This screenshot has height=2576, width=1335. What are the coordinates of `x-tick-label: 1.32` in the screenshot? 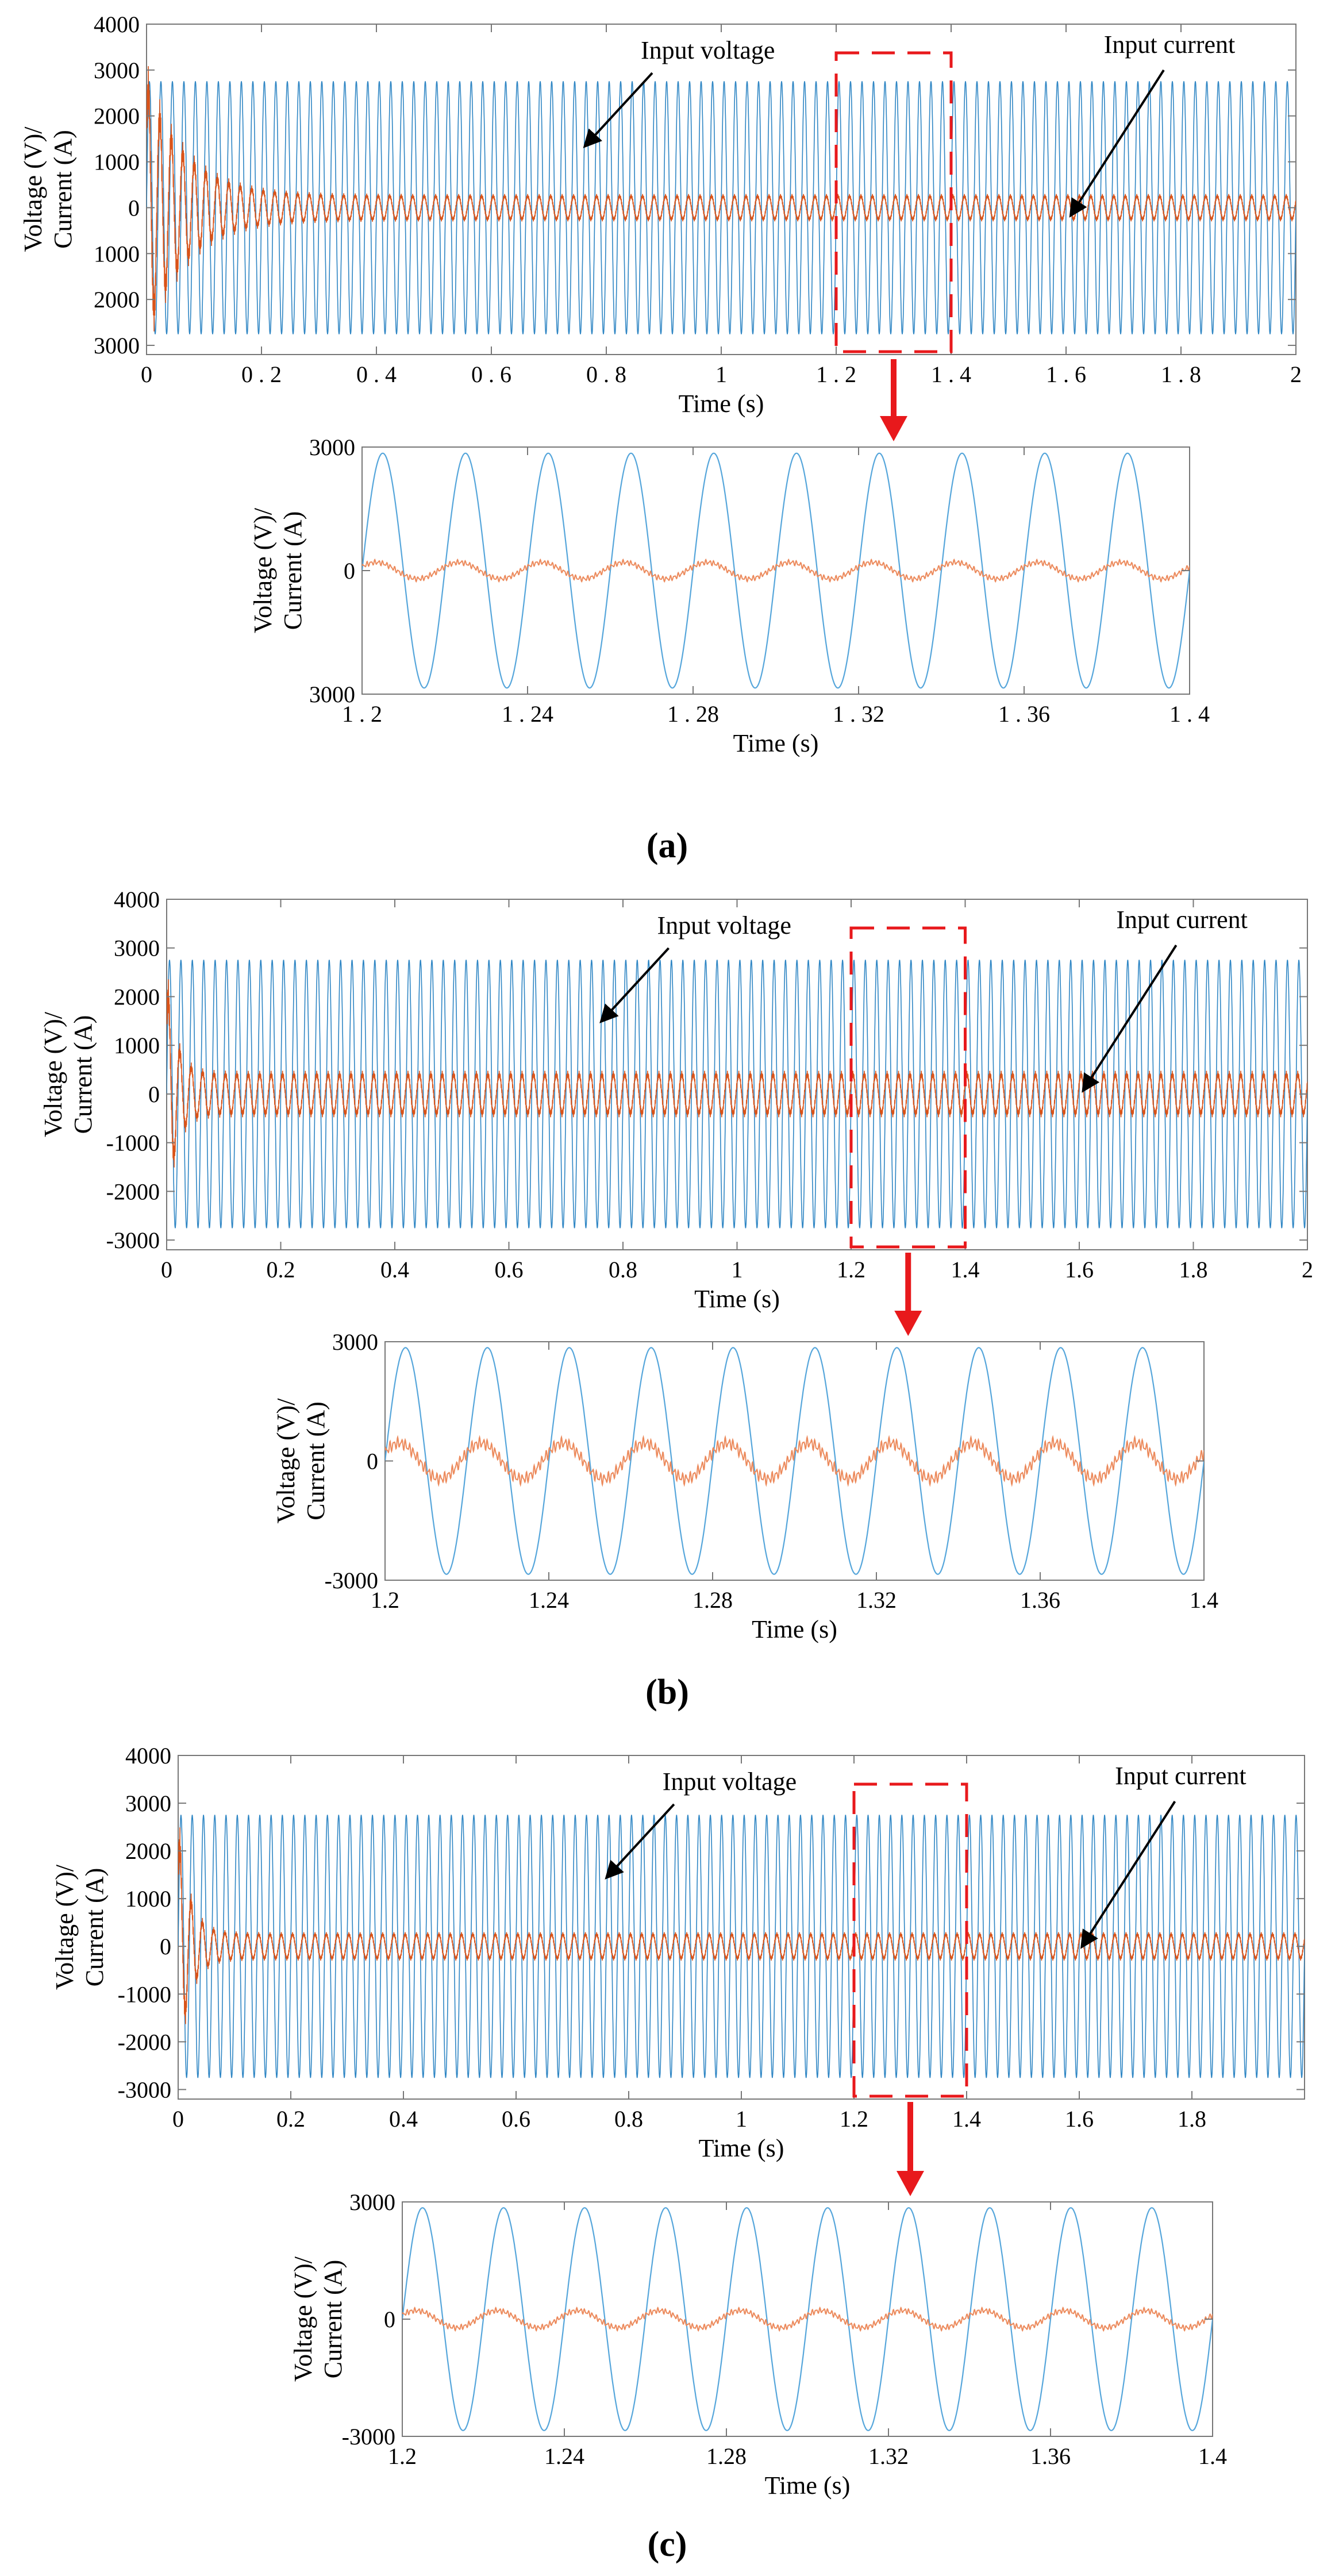 It's located at (876, 1600).